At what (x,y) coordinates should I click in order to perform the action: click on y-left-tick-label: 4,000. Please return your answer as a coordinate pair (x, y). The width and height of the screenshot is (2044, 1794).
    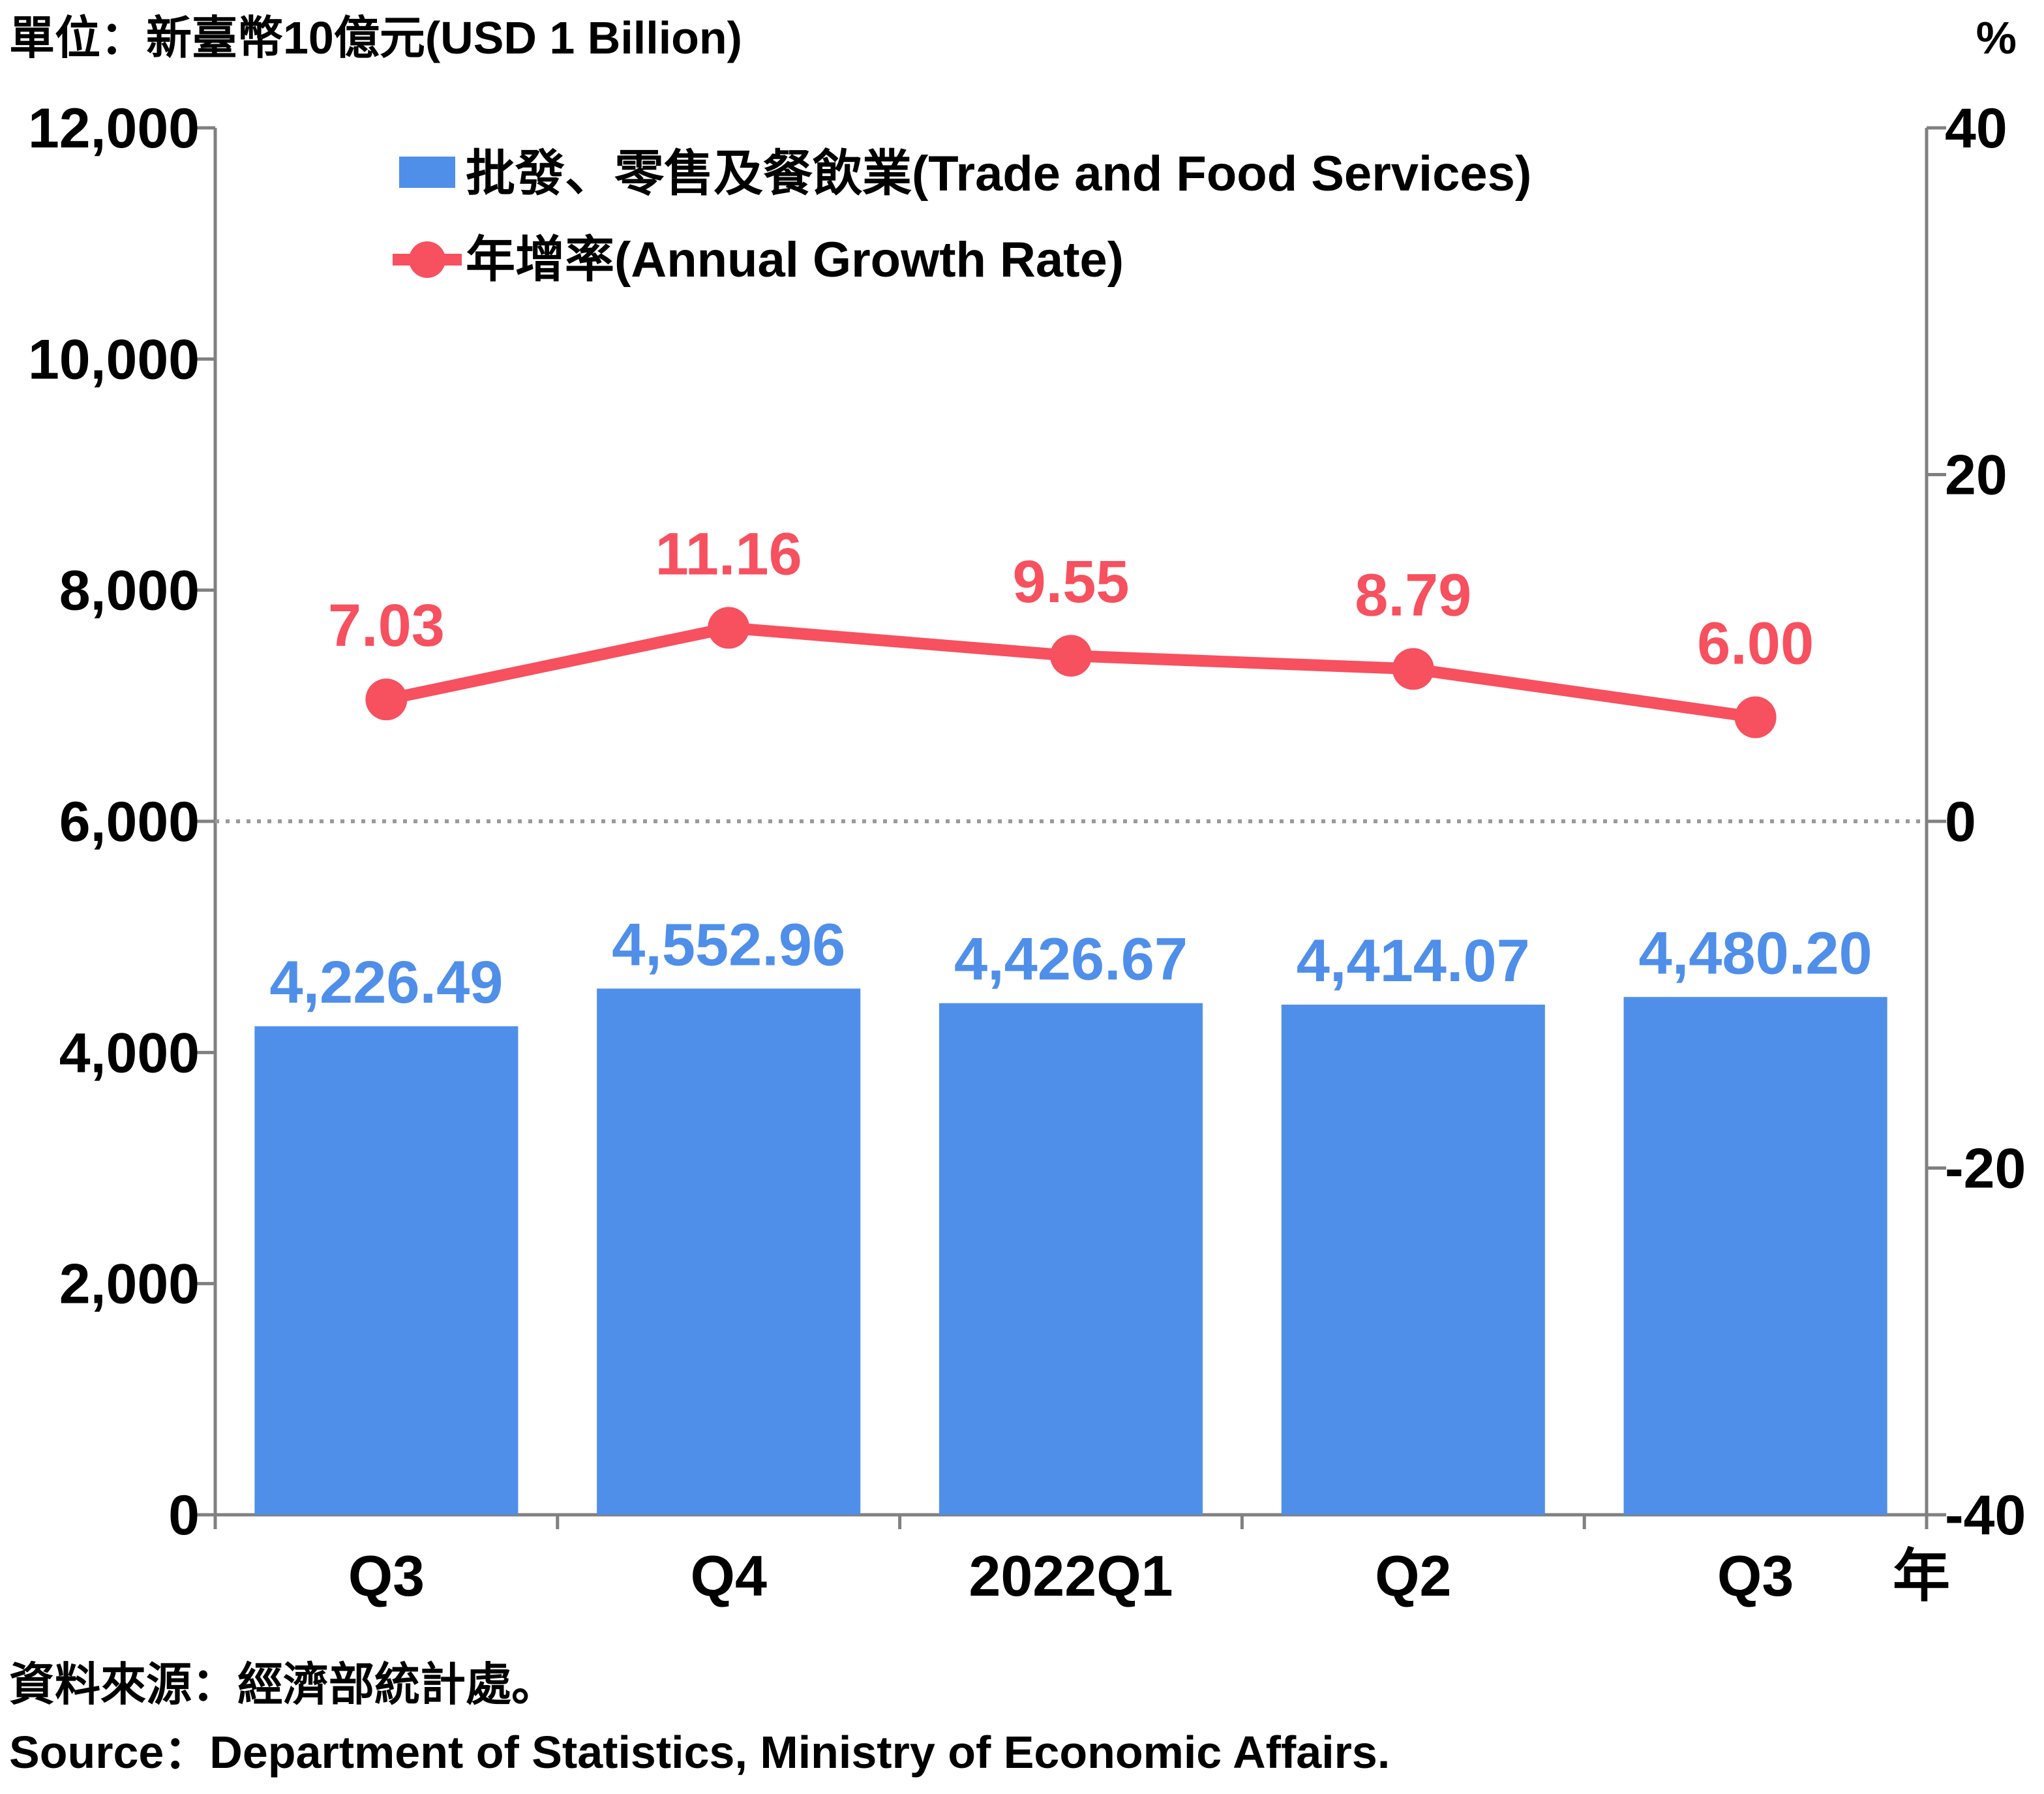
    Looking at the image, I should click on (129, 1053).